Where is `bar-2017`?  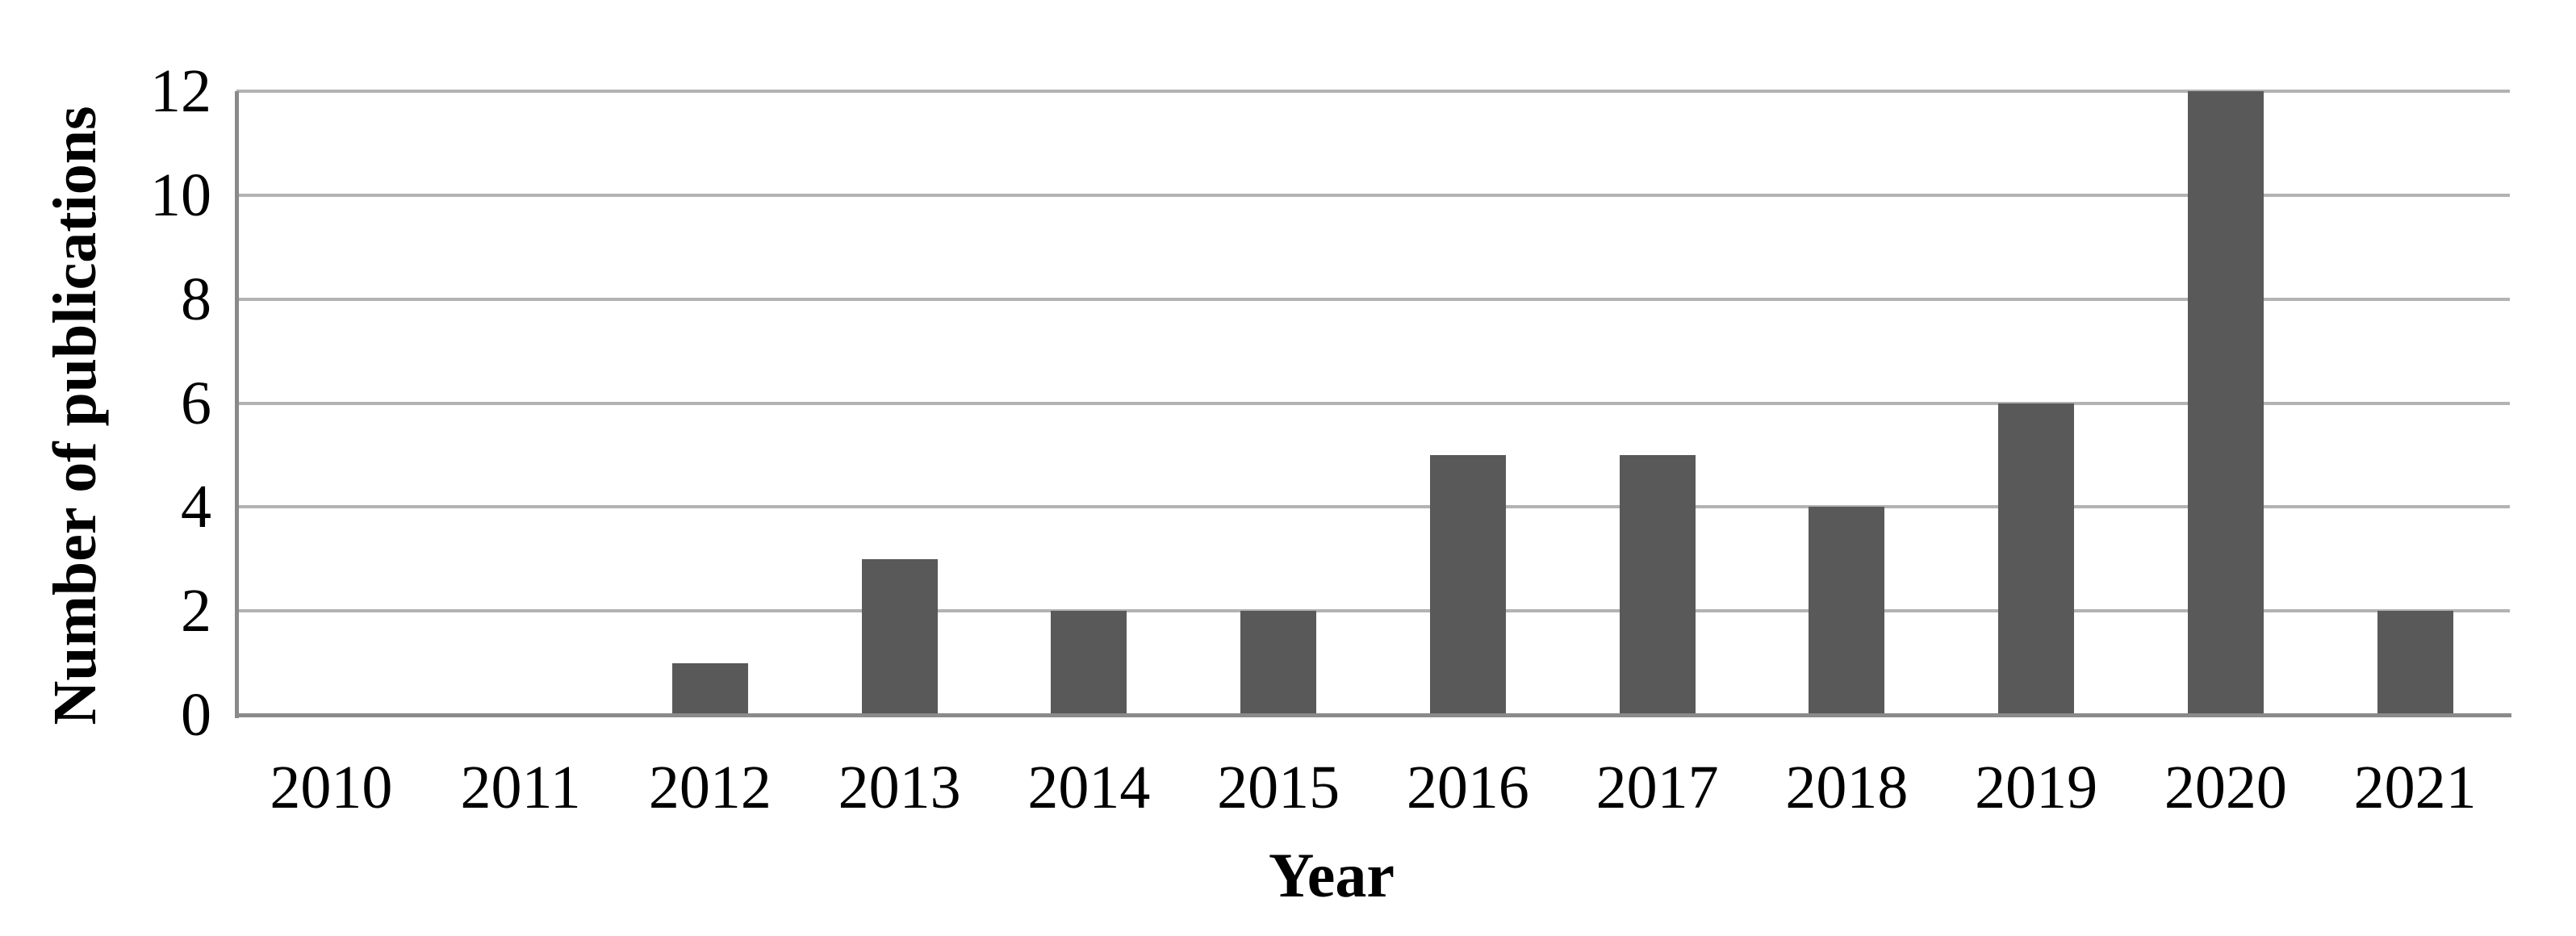 bar-2017 is located at coordinates (1657, 584).